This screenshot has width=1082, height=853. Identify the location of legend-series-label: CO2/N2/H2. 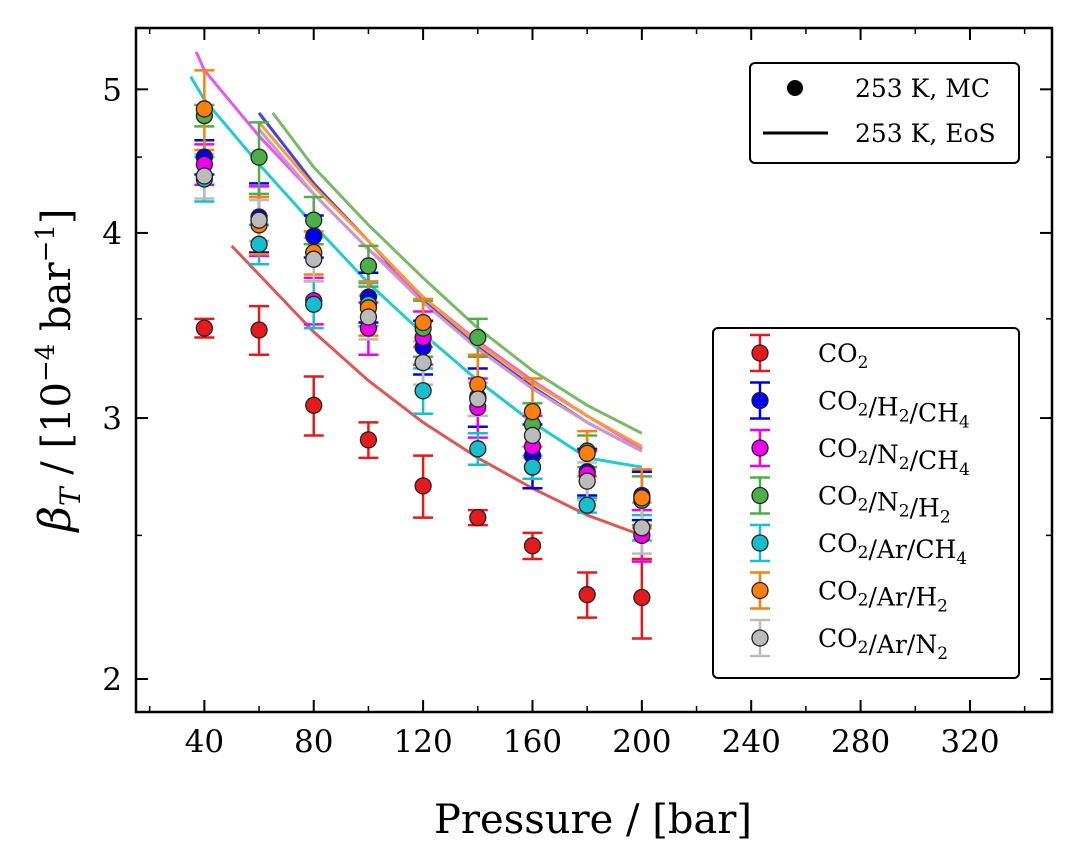
(884, 505).